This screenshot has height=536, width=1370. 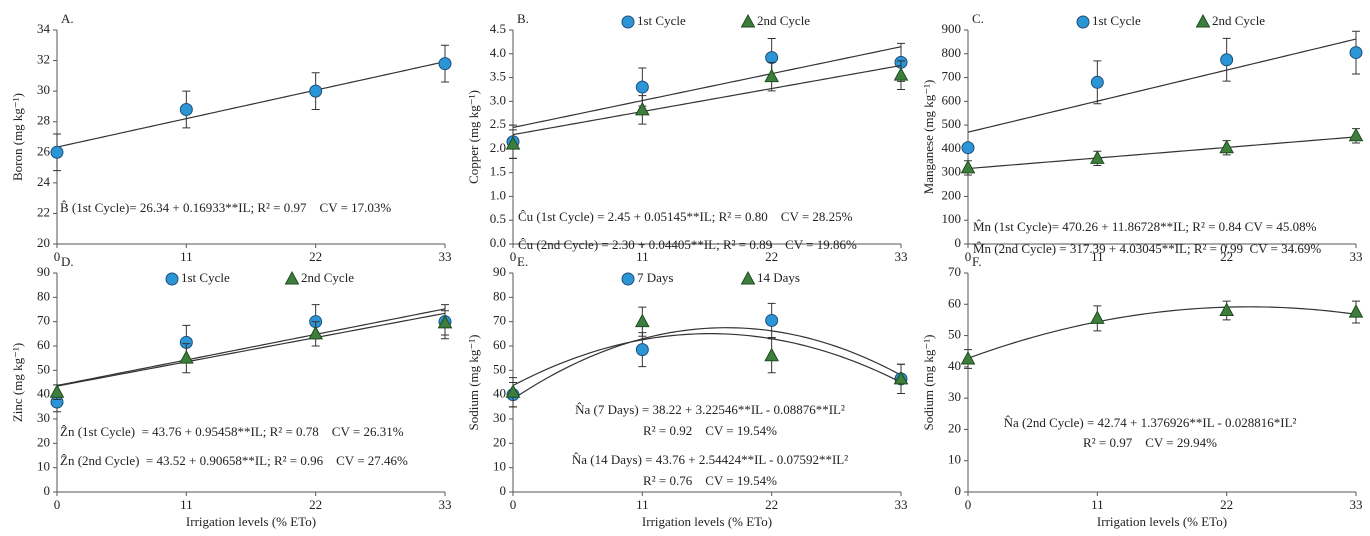 What do you see at coordinates (498, 52) in the screenshot?
I see `y-tick-label: 4.0` at bounding box center [498, 52].